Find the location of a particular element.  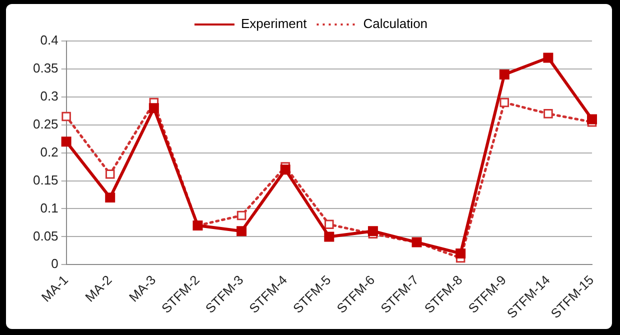

legend-label: Experiment is located at coordinates (274, 24).